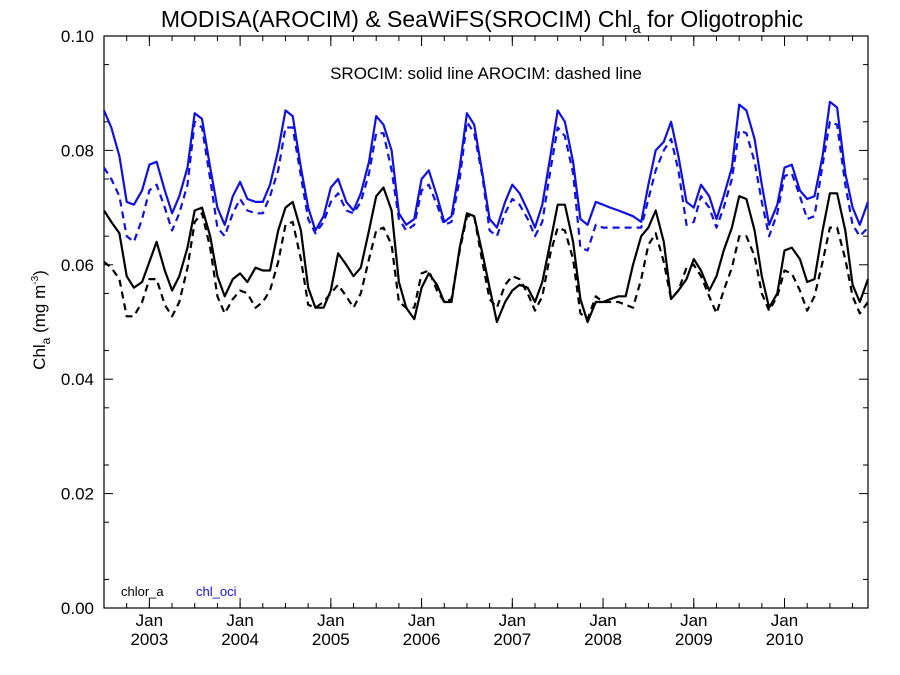 The width and height of the screenshot is (900, 675). What do you see at coordinates (694, 639) in the screenshot?
I see `x-tick-year: 2009` at bounding box center [694, 639].